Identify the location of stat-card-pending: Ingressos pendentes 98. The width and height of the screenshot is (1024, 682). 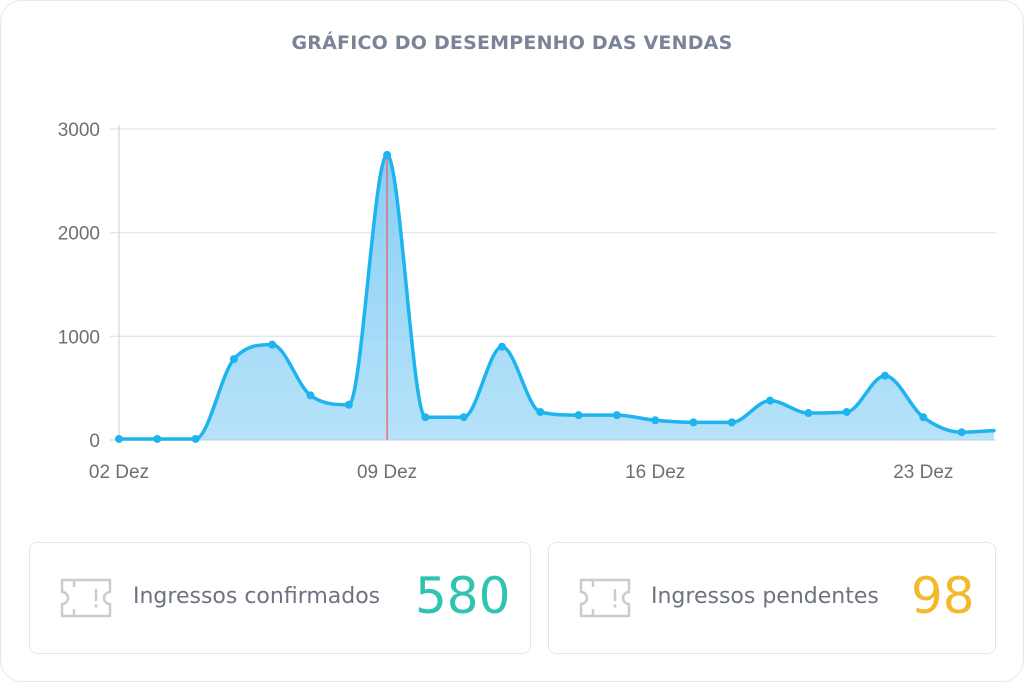
(772, 598).